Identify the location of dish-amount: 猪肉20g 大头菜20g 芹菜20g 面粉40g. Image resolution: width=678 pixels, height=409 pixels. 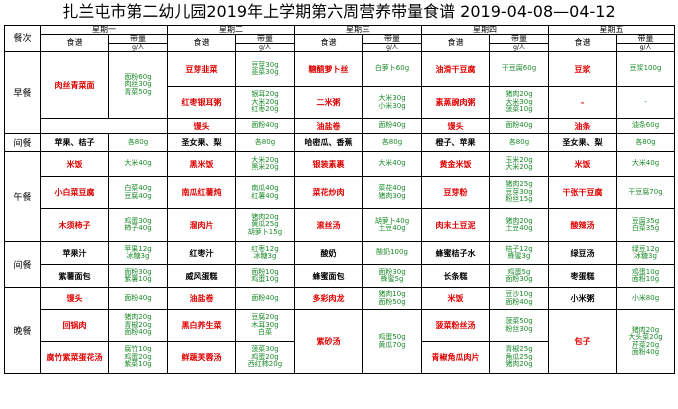
(645, 341).